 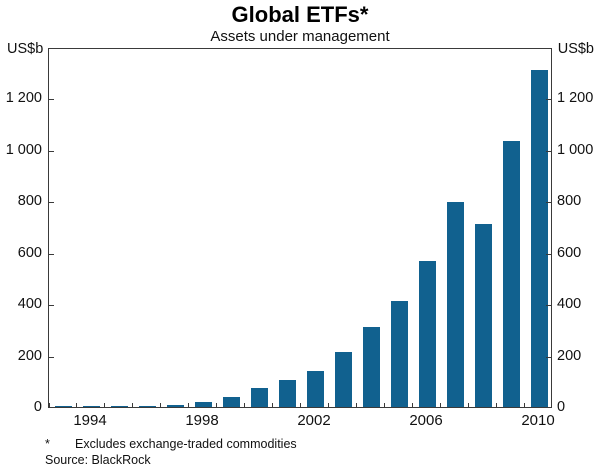 I want to click on x-tick-label: 1998, so click(x=202, y=420).